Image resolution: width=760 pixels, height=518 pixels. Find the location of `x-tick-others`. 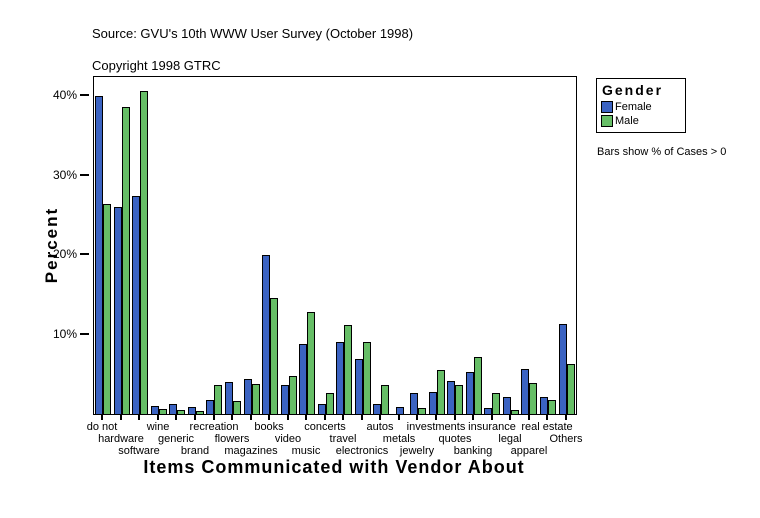

x-tick-others is located at coordinates (566, 417).